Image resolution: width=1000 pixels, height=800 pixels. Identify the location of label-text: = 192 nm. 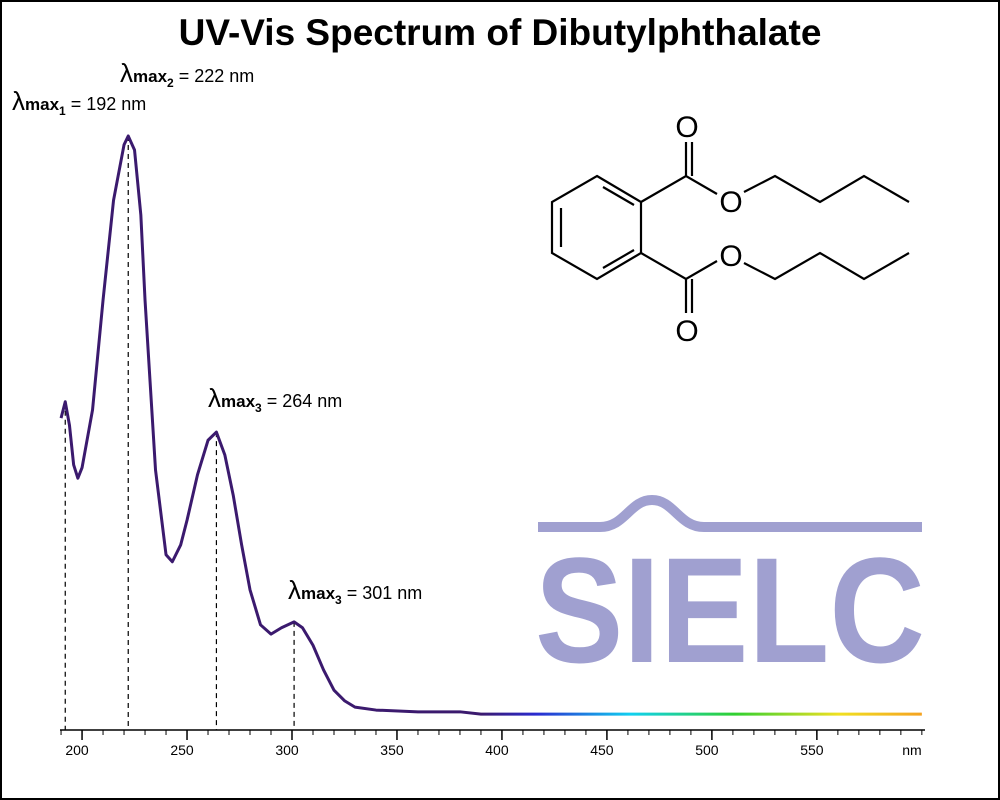
(109, 104).